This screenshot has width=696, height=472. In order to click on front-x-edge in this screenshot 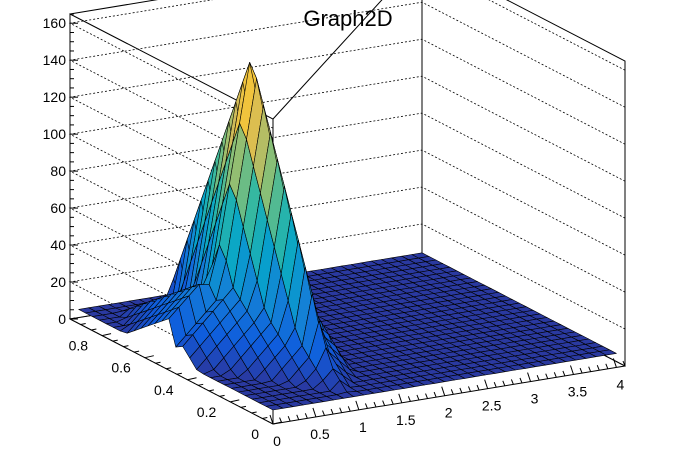, I will do `click(449, 395)`.